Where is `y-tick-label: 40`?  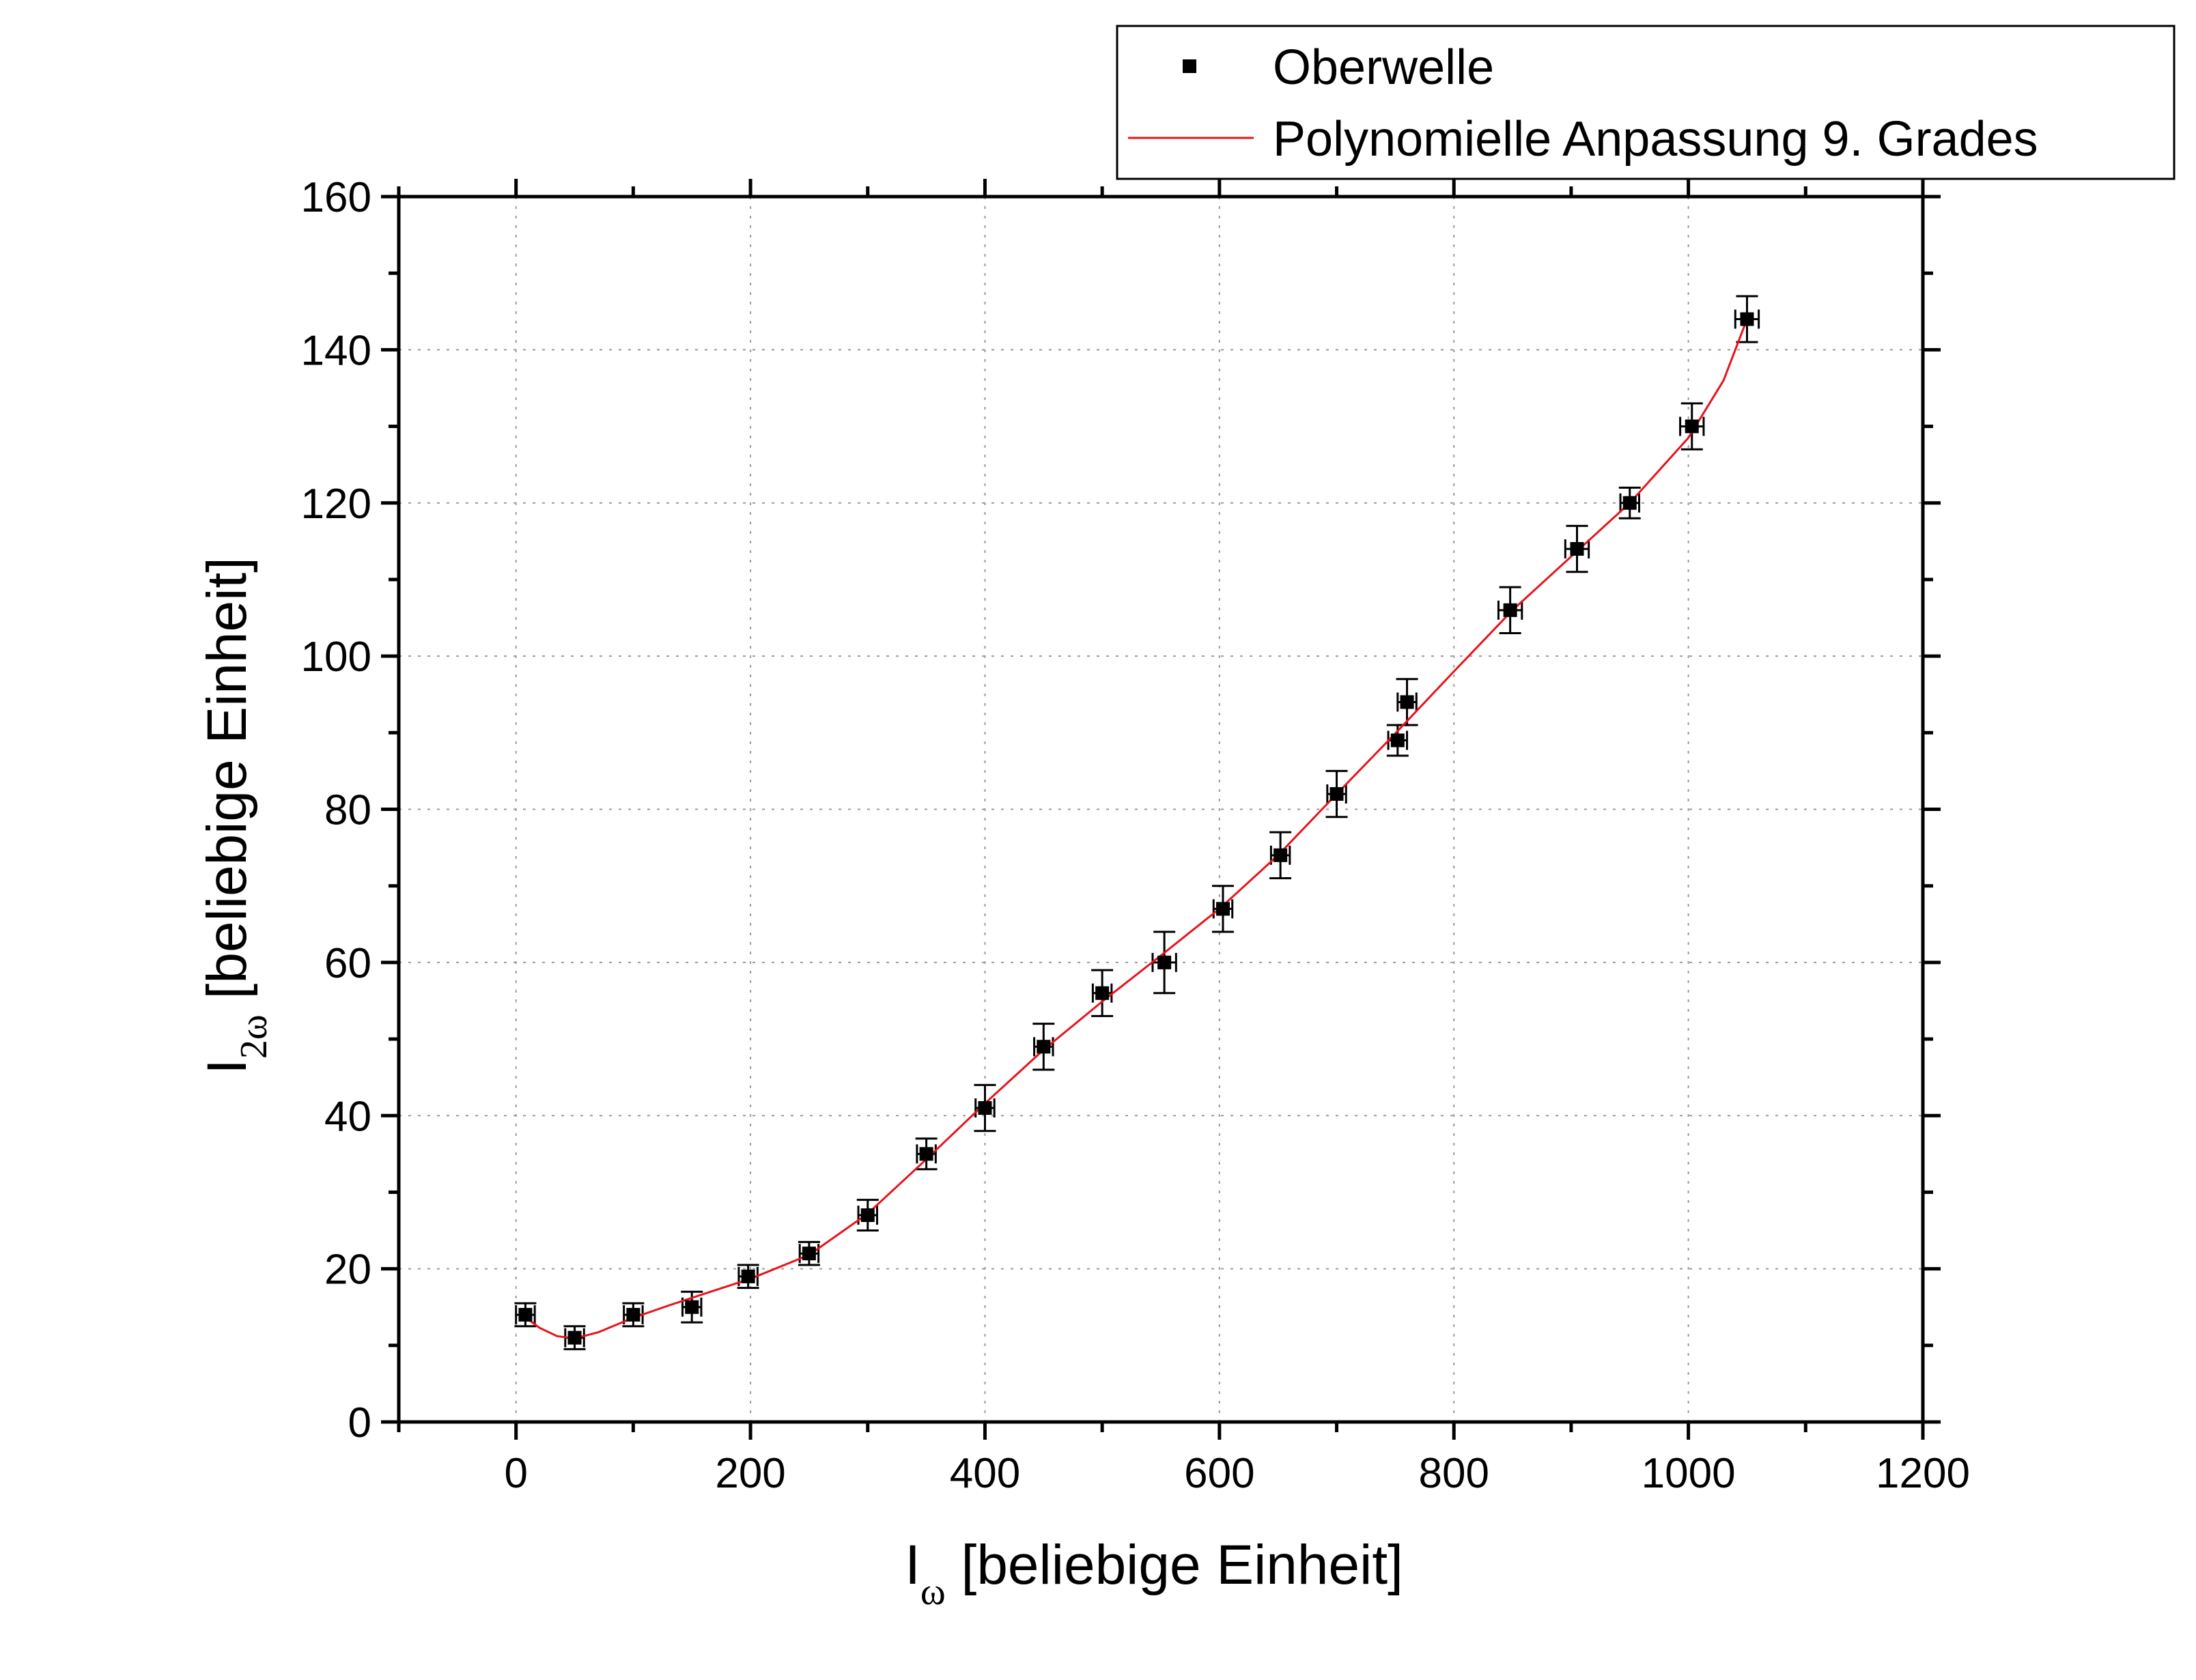 y-tick-label: 40 is located at coordinates (347, 1116).